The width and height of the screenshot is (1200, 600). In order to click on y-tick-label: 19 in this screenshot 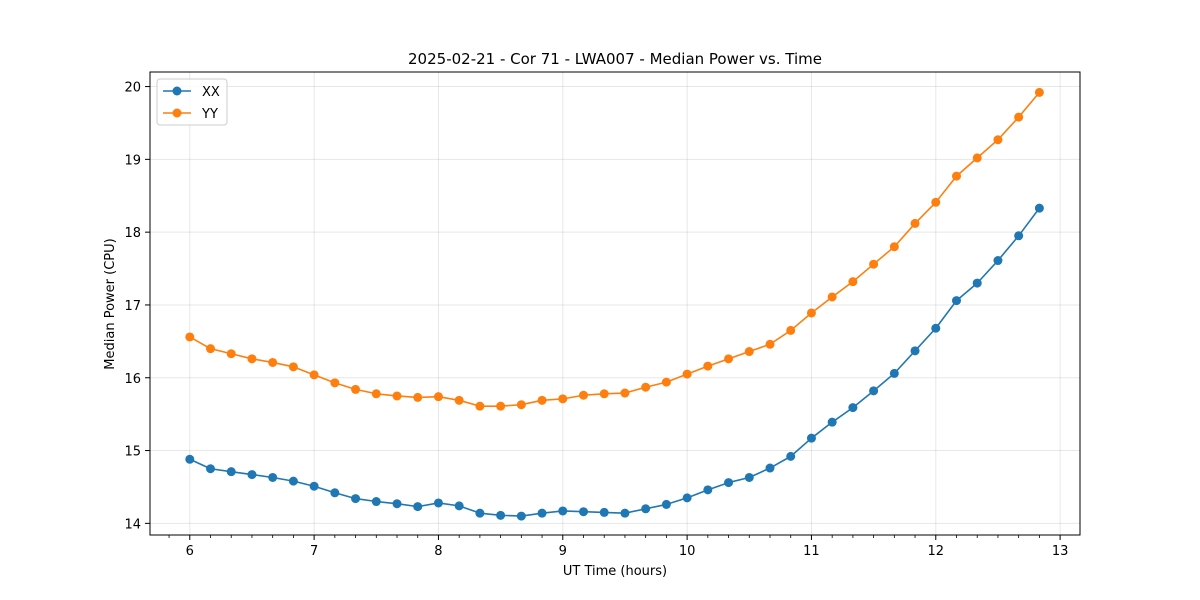, I will do `click(132, 160)`.